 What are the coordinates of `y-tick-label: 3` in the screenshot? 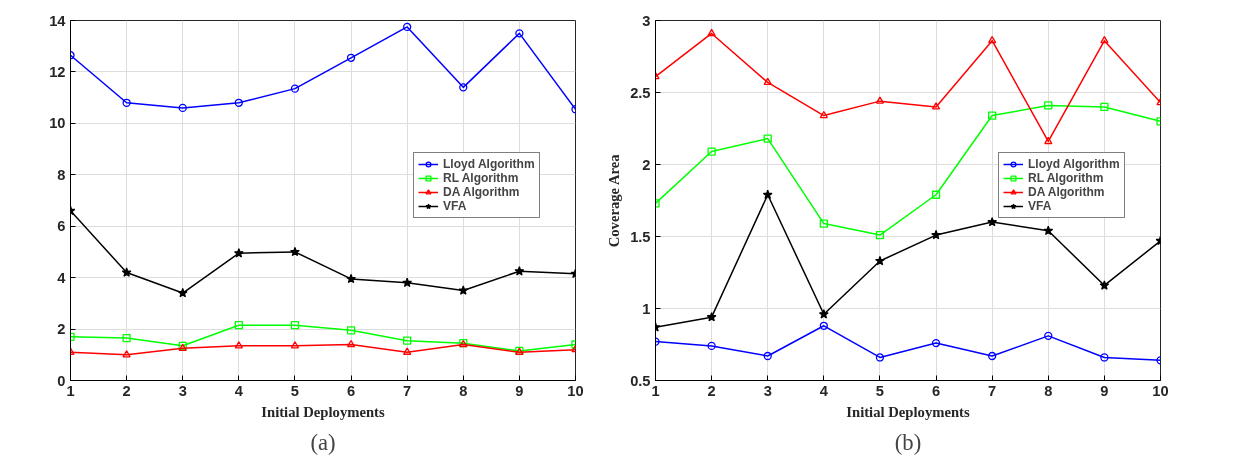 It's located at (646, 20).